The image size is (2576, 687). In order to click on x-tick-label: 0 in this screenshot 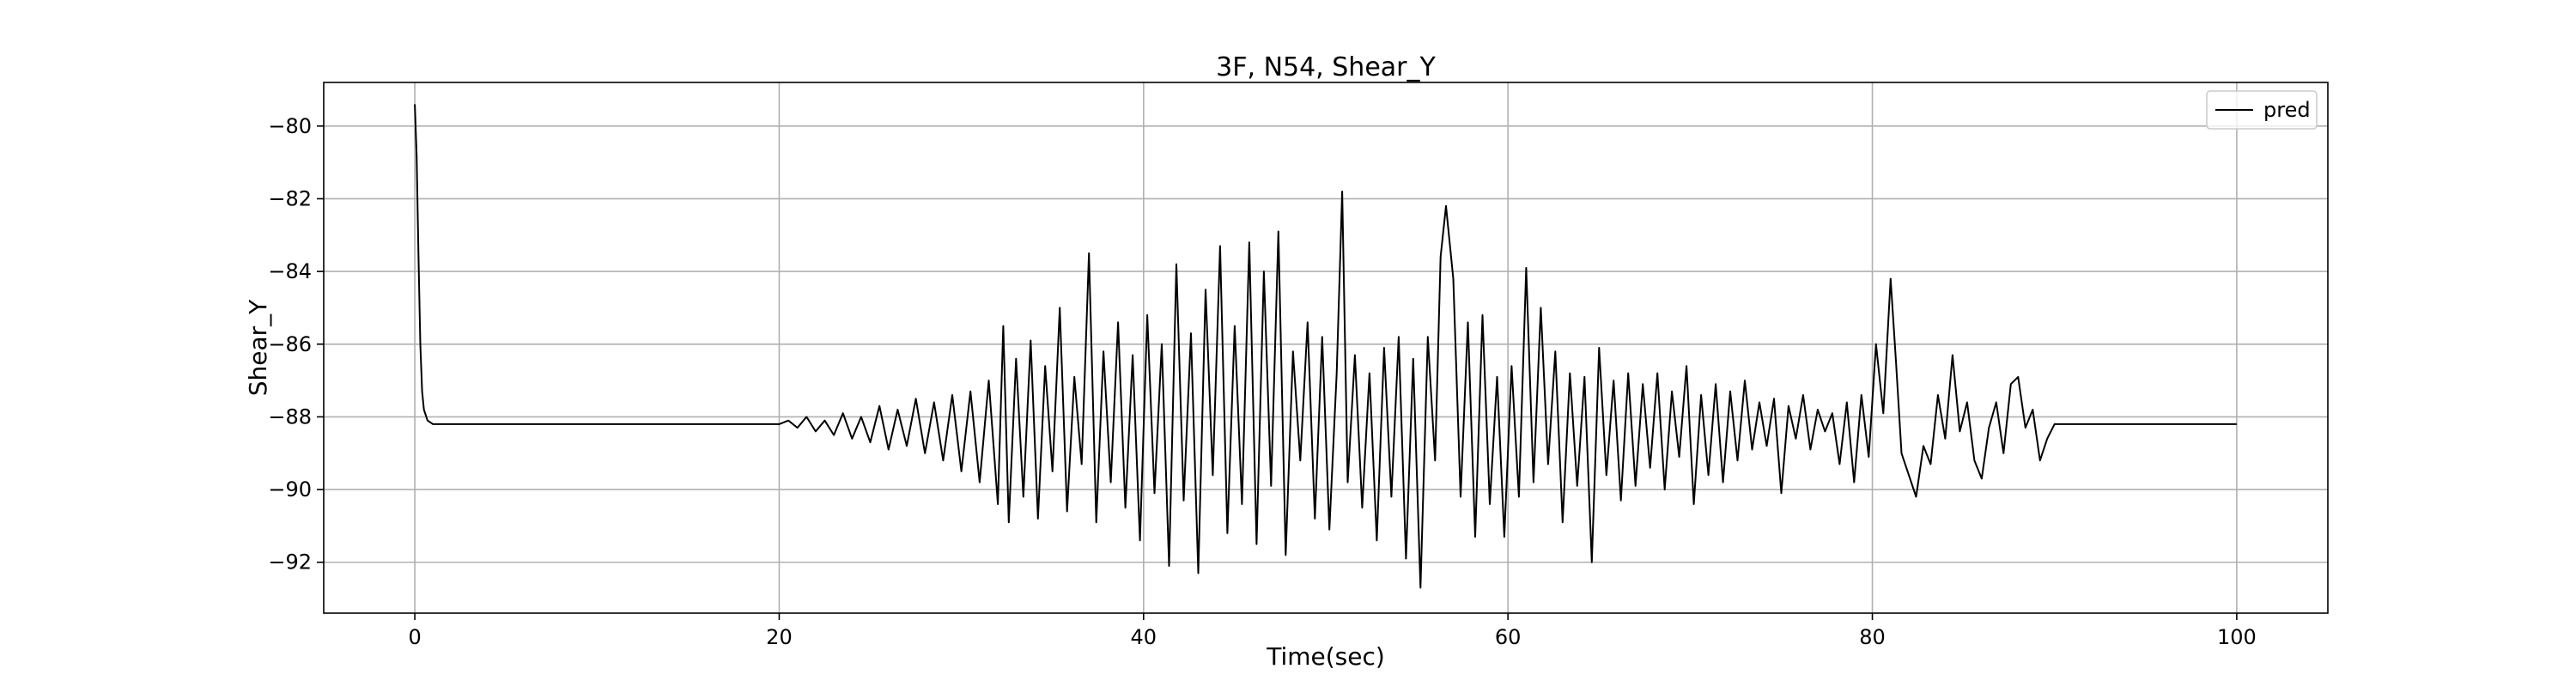, I will do `click(414, 637)`.